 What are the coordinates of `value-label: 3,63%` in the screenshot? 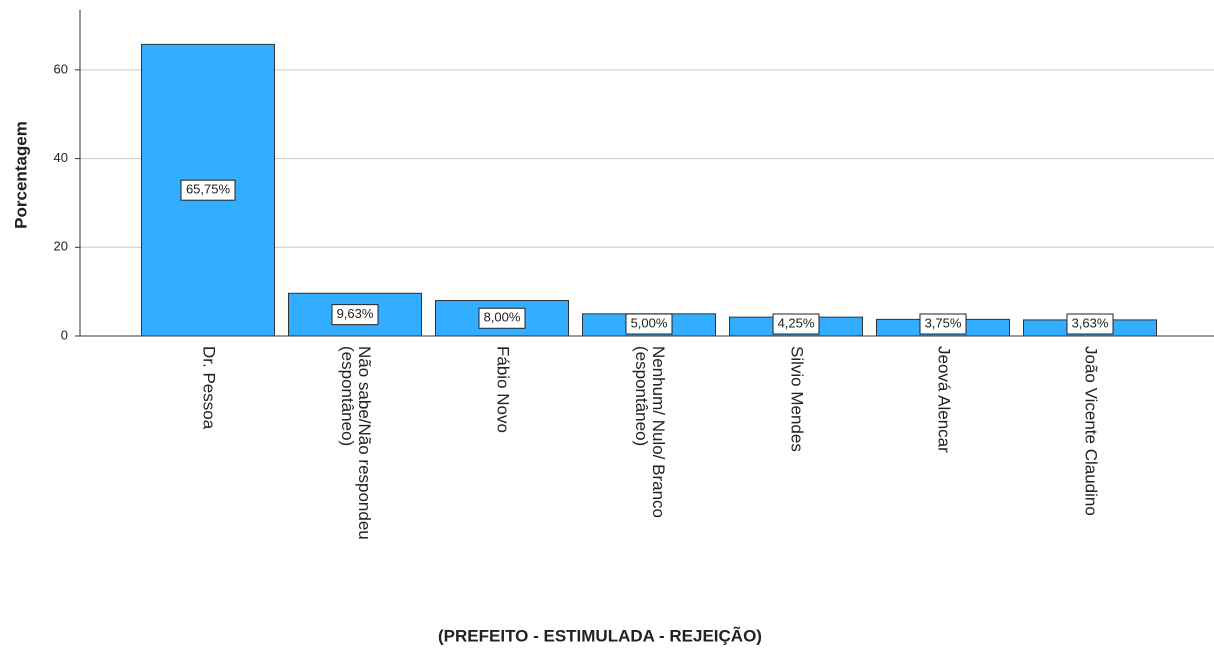 It's located at (1090, 322).